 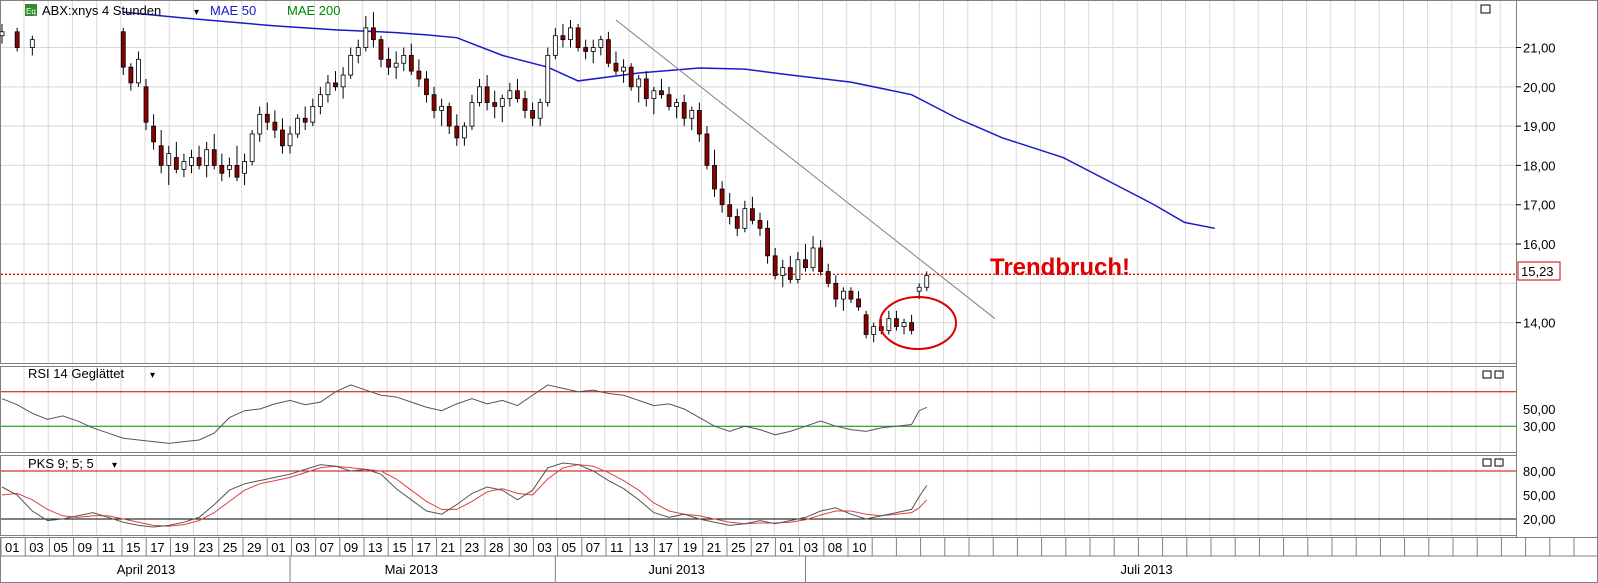 What do you see at coordinates (464, 495) in the screenshot?
I see `stoch-signal-line` at bounding box center [464, 495].